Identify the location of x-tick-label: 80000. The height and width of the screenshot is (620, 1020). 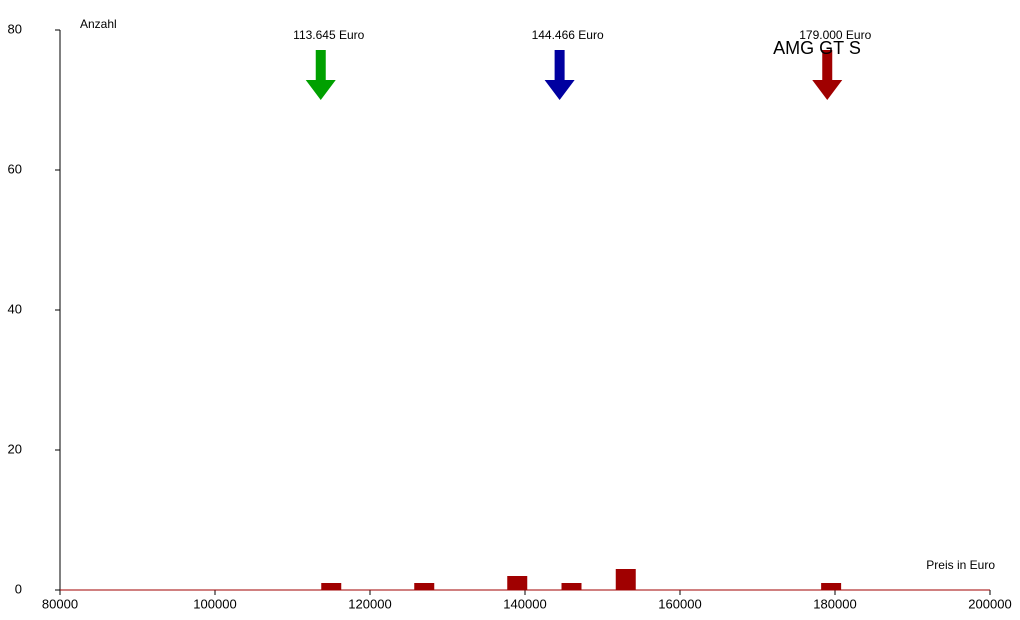
(60, 603).